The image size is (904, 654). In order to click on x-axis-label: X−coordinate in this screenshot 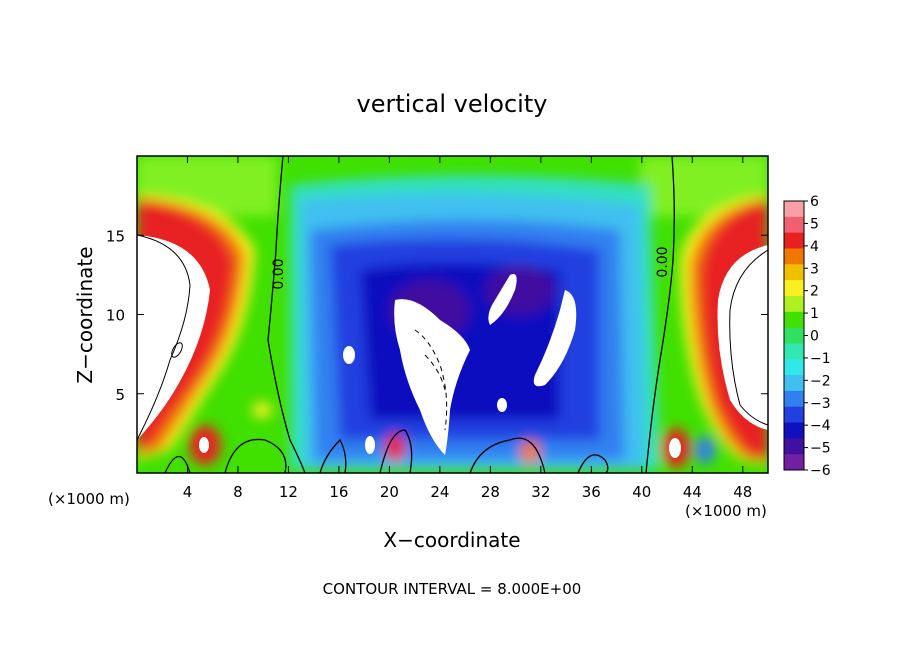, I will do `click(451, 540)`.